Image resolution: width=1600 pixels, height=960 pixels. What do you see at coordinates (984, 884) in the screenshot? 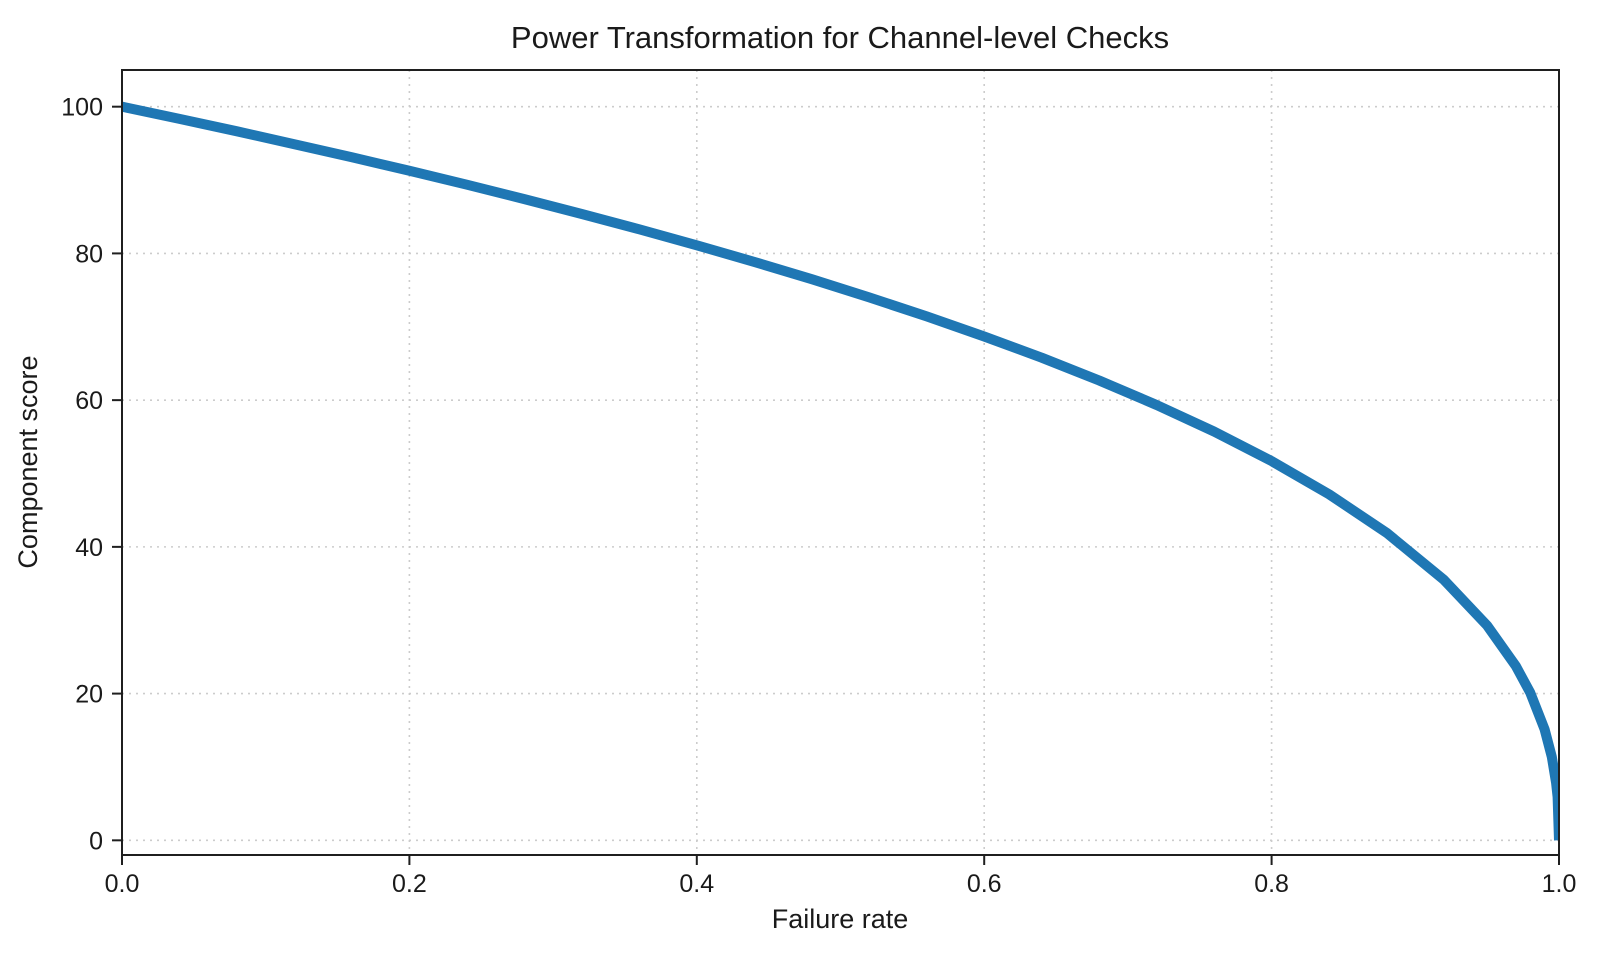
I see `x-tick-label: 0.6` at bounding box center [984, 884].